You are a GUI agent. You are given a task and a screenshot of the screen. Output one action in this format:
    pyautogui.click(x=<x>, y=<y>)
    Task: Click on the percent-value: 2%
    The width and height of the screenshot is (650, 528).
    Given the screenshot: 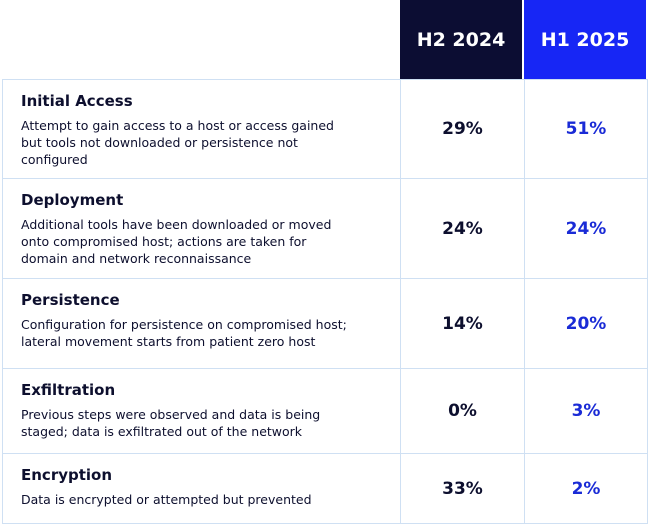 What is the action you would take?
    pyautogui.click(x=586, y=489)
    